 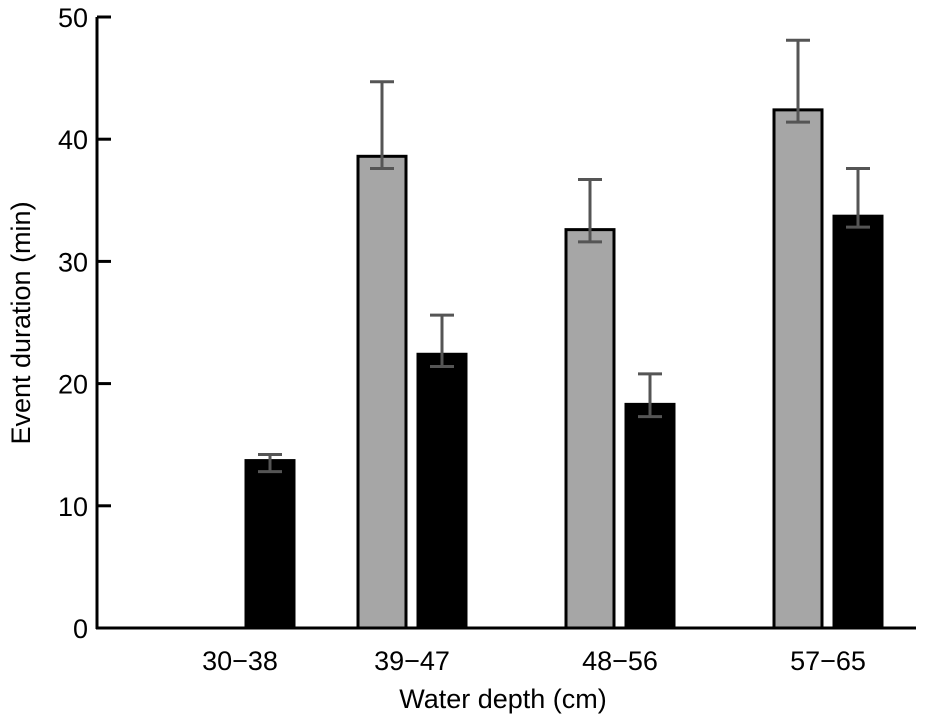 What do you see at coordinates (21, 322) in the screenshot?
I see `y-axis-title: Event duration (min)` at bounding box center [21, 322].